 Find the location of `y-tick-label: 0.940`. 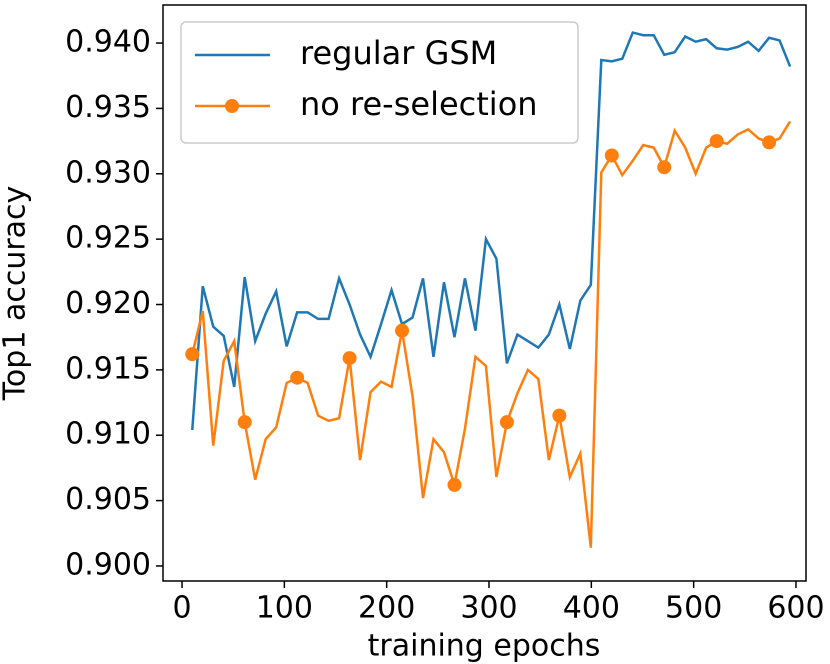

y-tick-label: 0.940 is located at coordinates (108, 42).